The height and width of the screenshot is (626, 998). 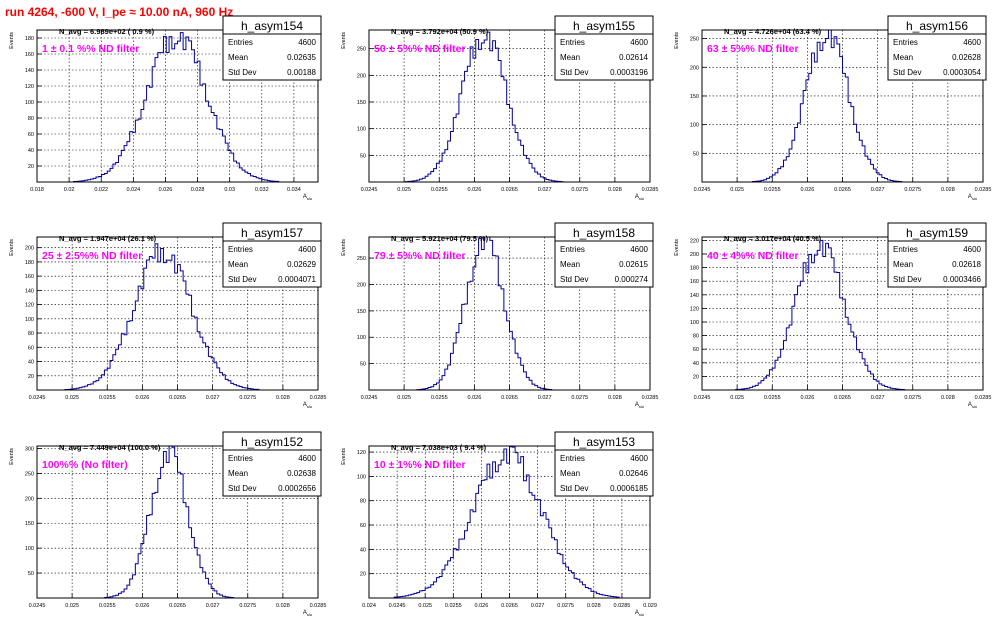 What do you see at coordinates (361, 50) in the screenshot?
I see `y-tick-label: 250` at bounding box center [361, 50].